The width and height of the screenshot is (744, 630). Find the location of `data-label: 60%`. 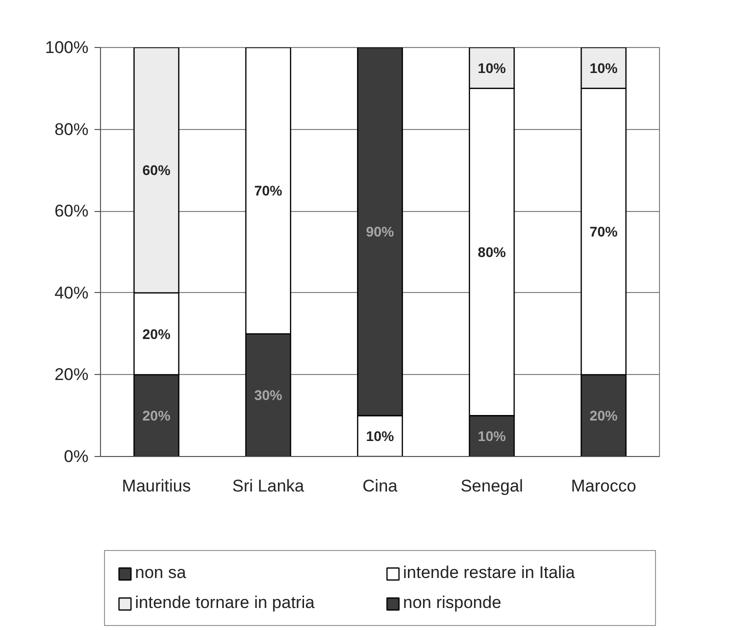

data-label: 60% is located at coordinates (156, 170).